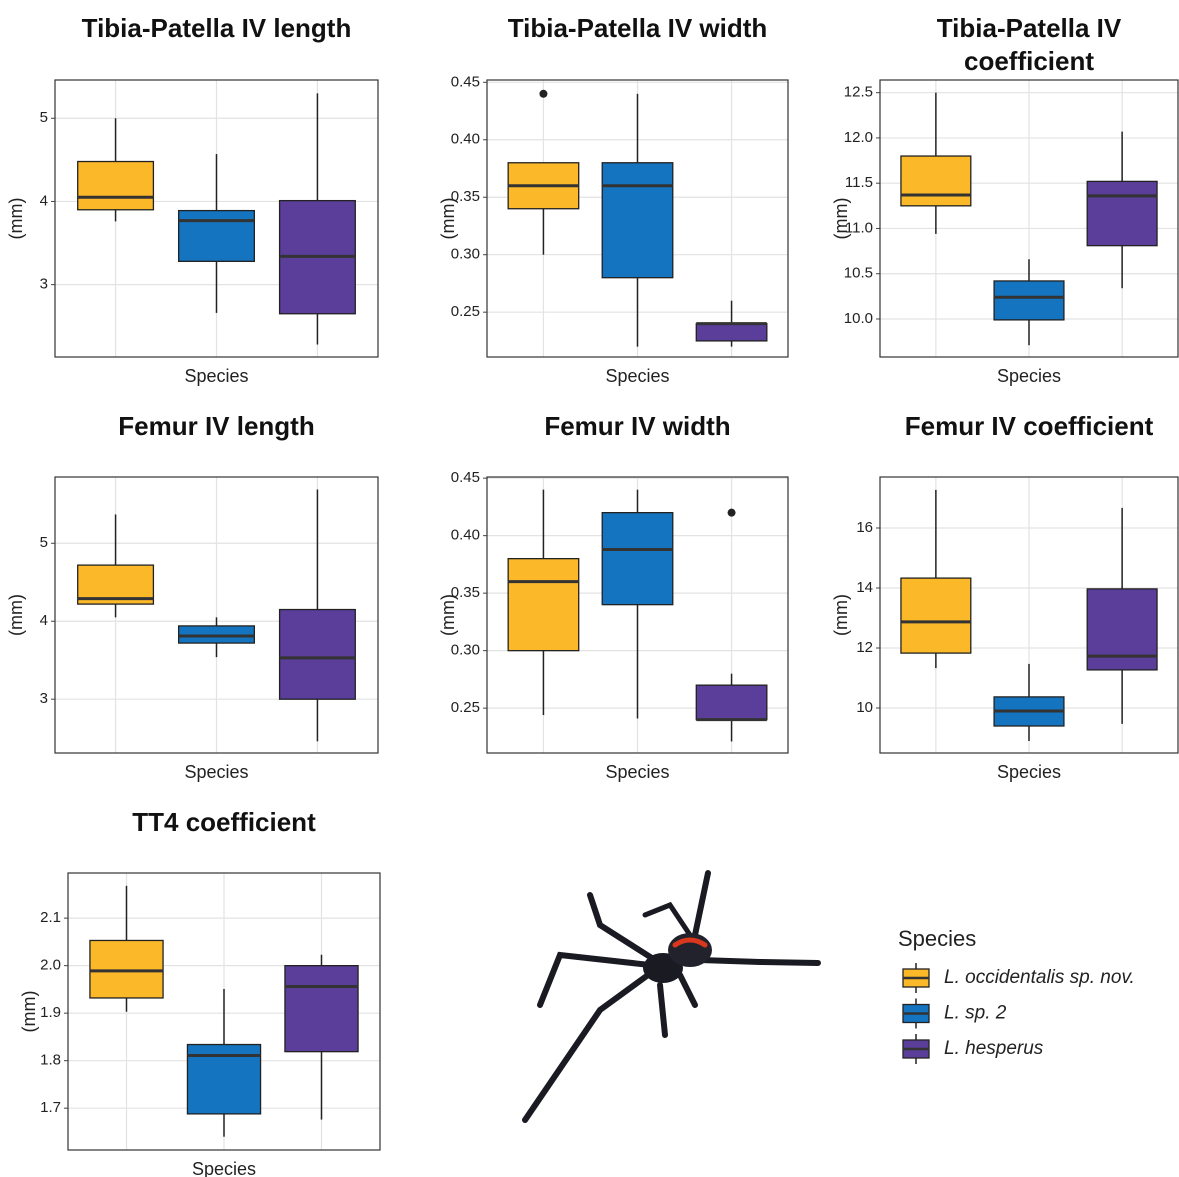  Describe the element at coordinates (50, 1012) in the screenshot. I see `y-tick-label: 1.9` at that location.